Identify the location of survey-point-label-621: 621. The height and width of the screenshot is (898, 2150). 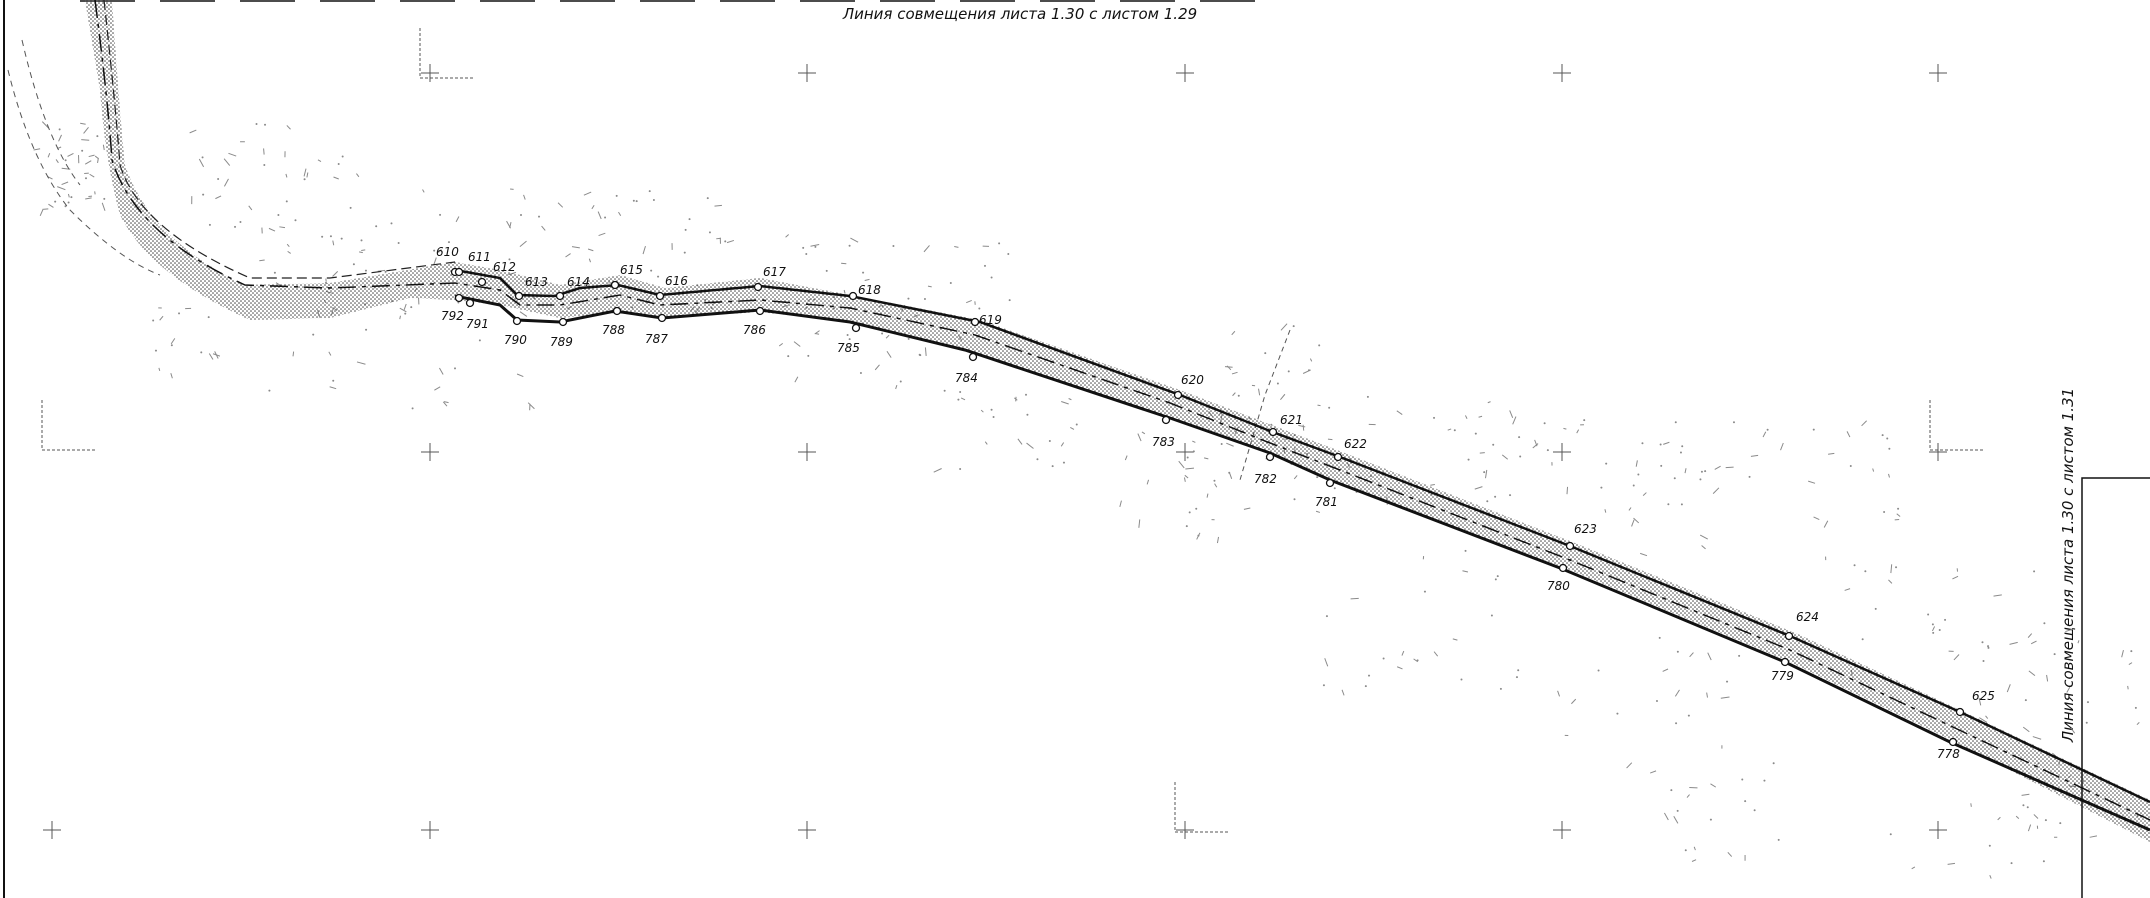
(1291, 420).